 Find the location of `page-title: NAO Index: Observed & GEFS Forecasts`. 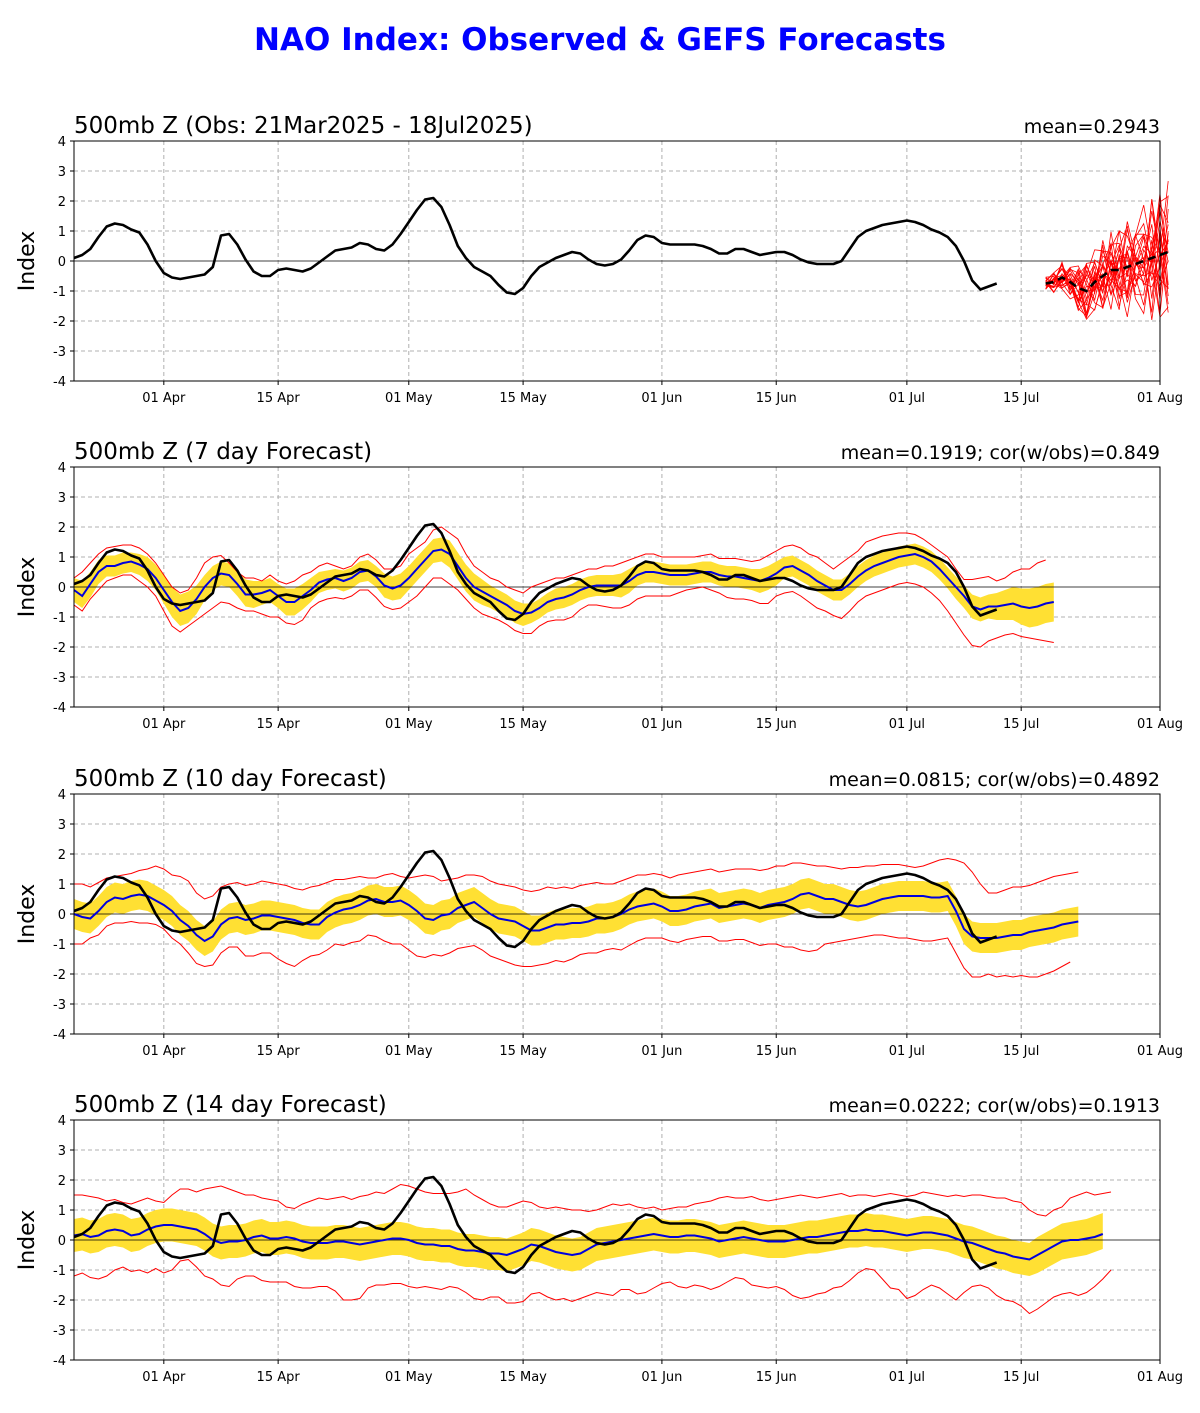

page-title: NAO Index: Observed & GEFS Forecasts is located at coordinates (600, 40).